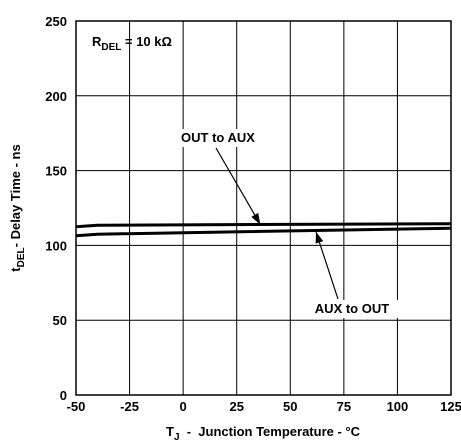 The image size is (461, 443). I want to click on annotation-label: OUT to AUX, so click(218, 137).